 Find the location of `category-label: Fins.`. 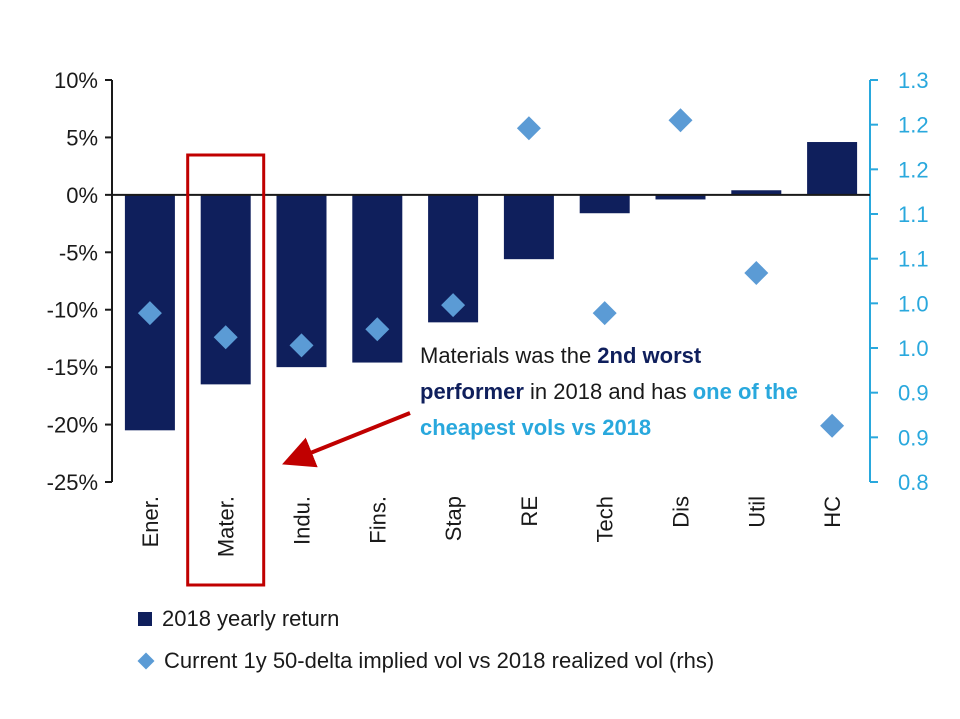

category-label: Fins. is located at coordinates (377, 520).